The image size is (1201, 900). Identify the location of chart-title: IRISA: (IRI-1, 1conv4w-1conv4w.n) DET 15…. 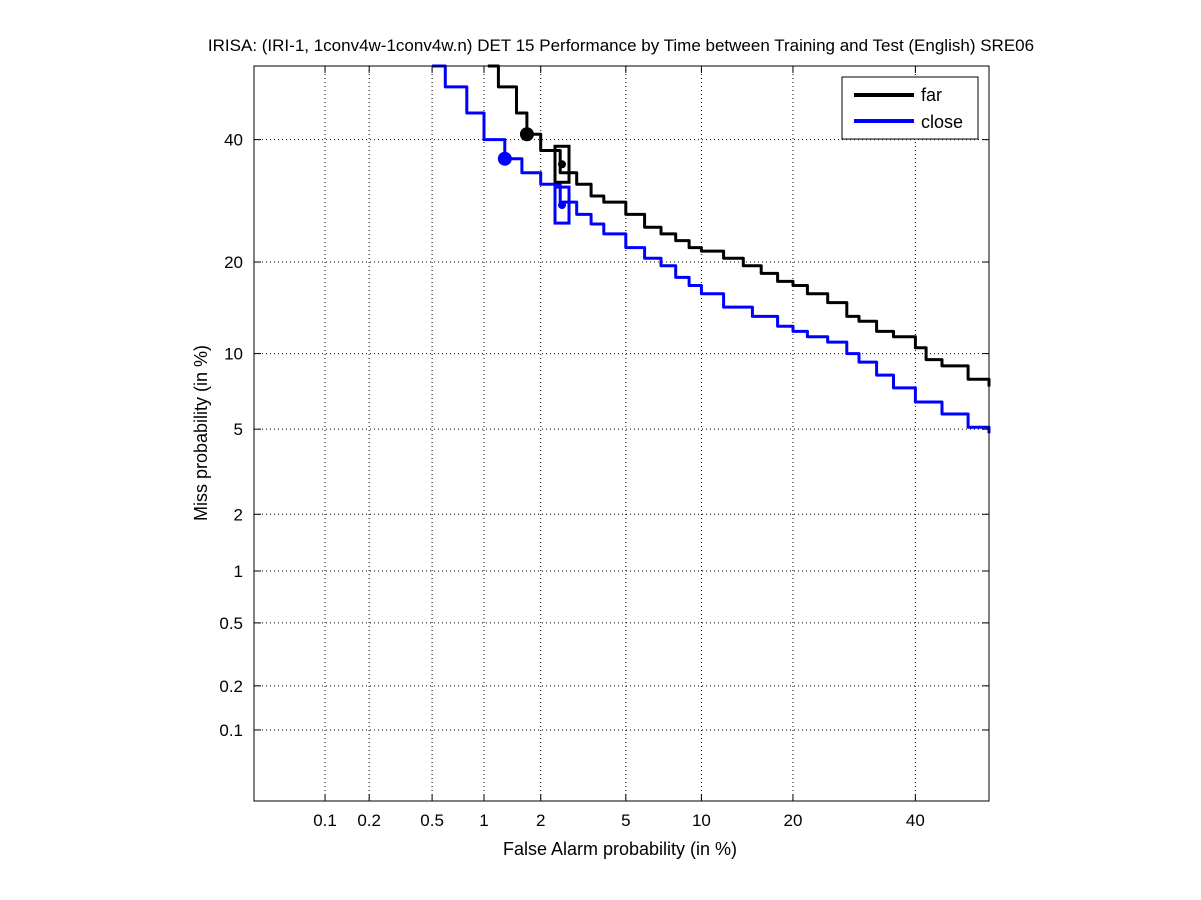
(621, 45).